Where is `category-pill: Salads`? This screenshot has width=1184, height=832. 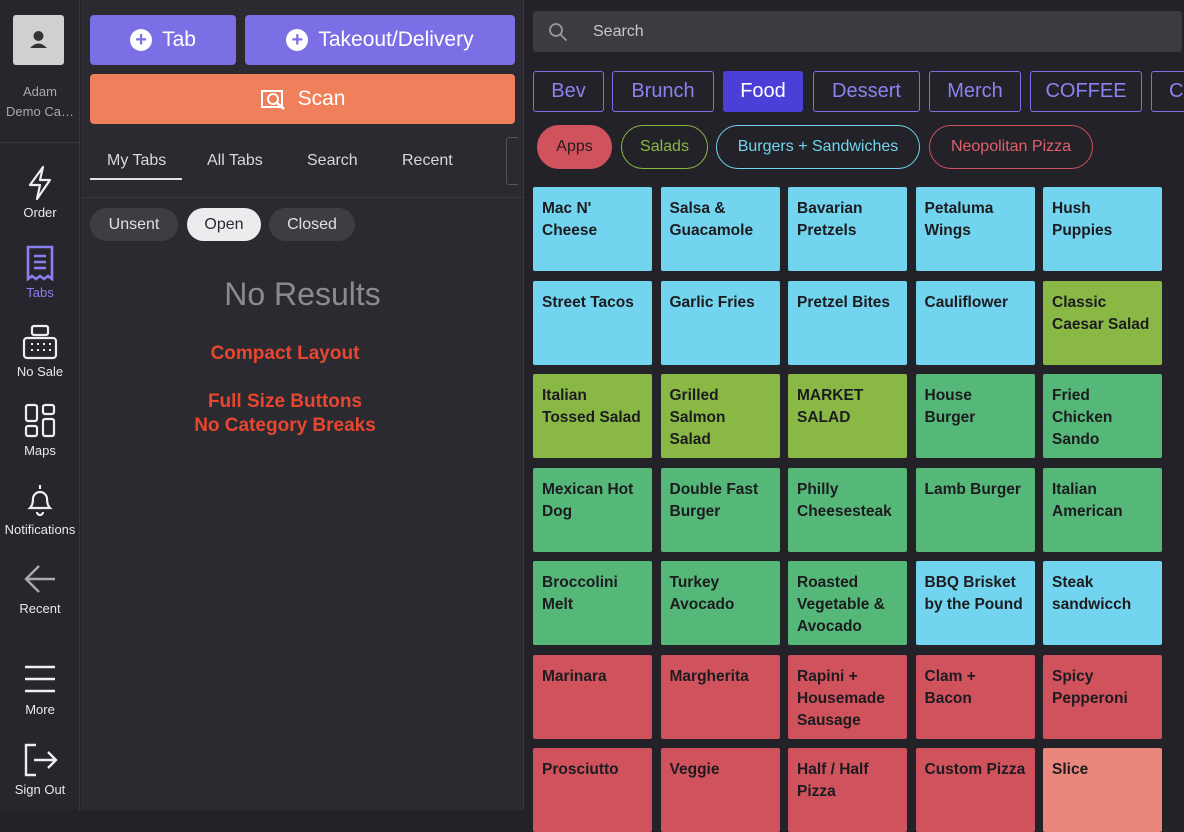
category-pill: Salads is located at coordinates (664, 147).